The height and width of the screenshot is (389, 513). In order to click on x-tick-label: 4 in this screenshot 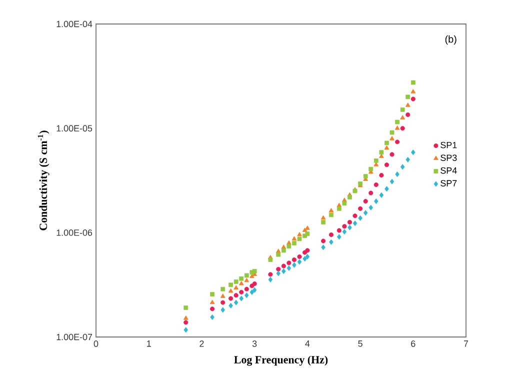, I will do `click(307, 343)`.